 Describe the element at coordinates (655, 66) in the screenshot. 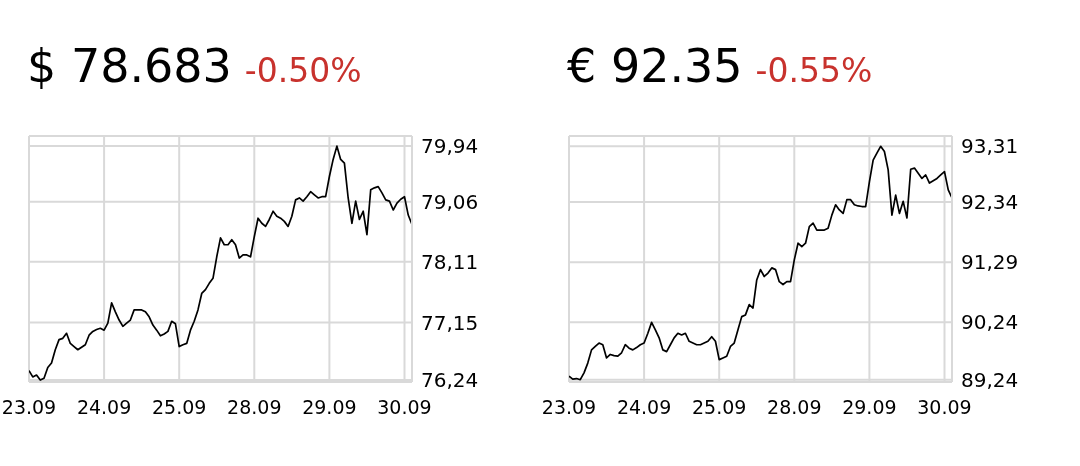

I see `chart-title: € 92.35` at that location.